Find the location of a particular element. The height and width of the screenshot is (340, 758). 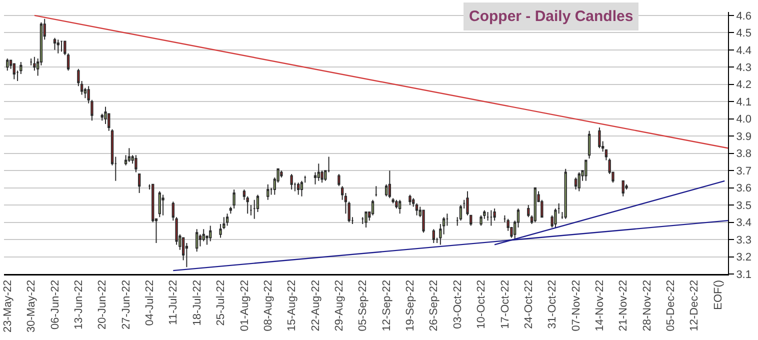

chart-title: Copper - Daily Candles is located at coordinates (551, 16).